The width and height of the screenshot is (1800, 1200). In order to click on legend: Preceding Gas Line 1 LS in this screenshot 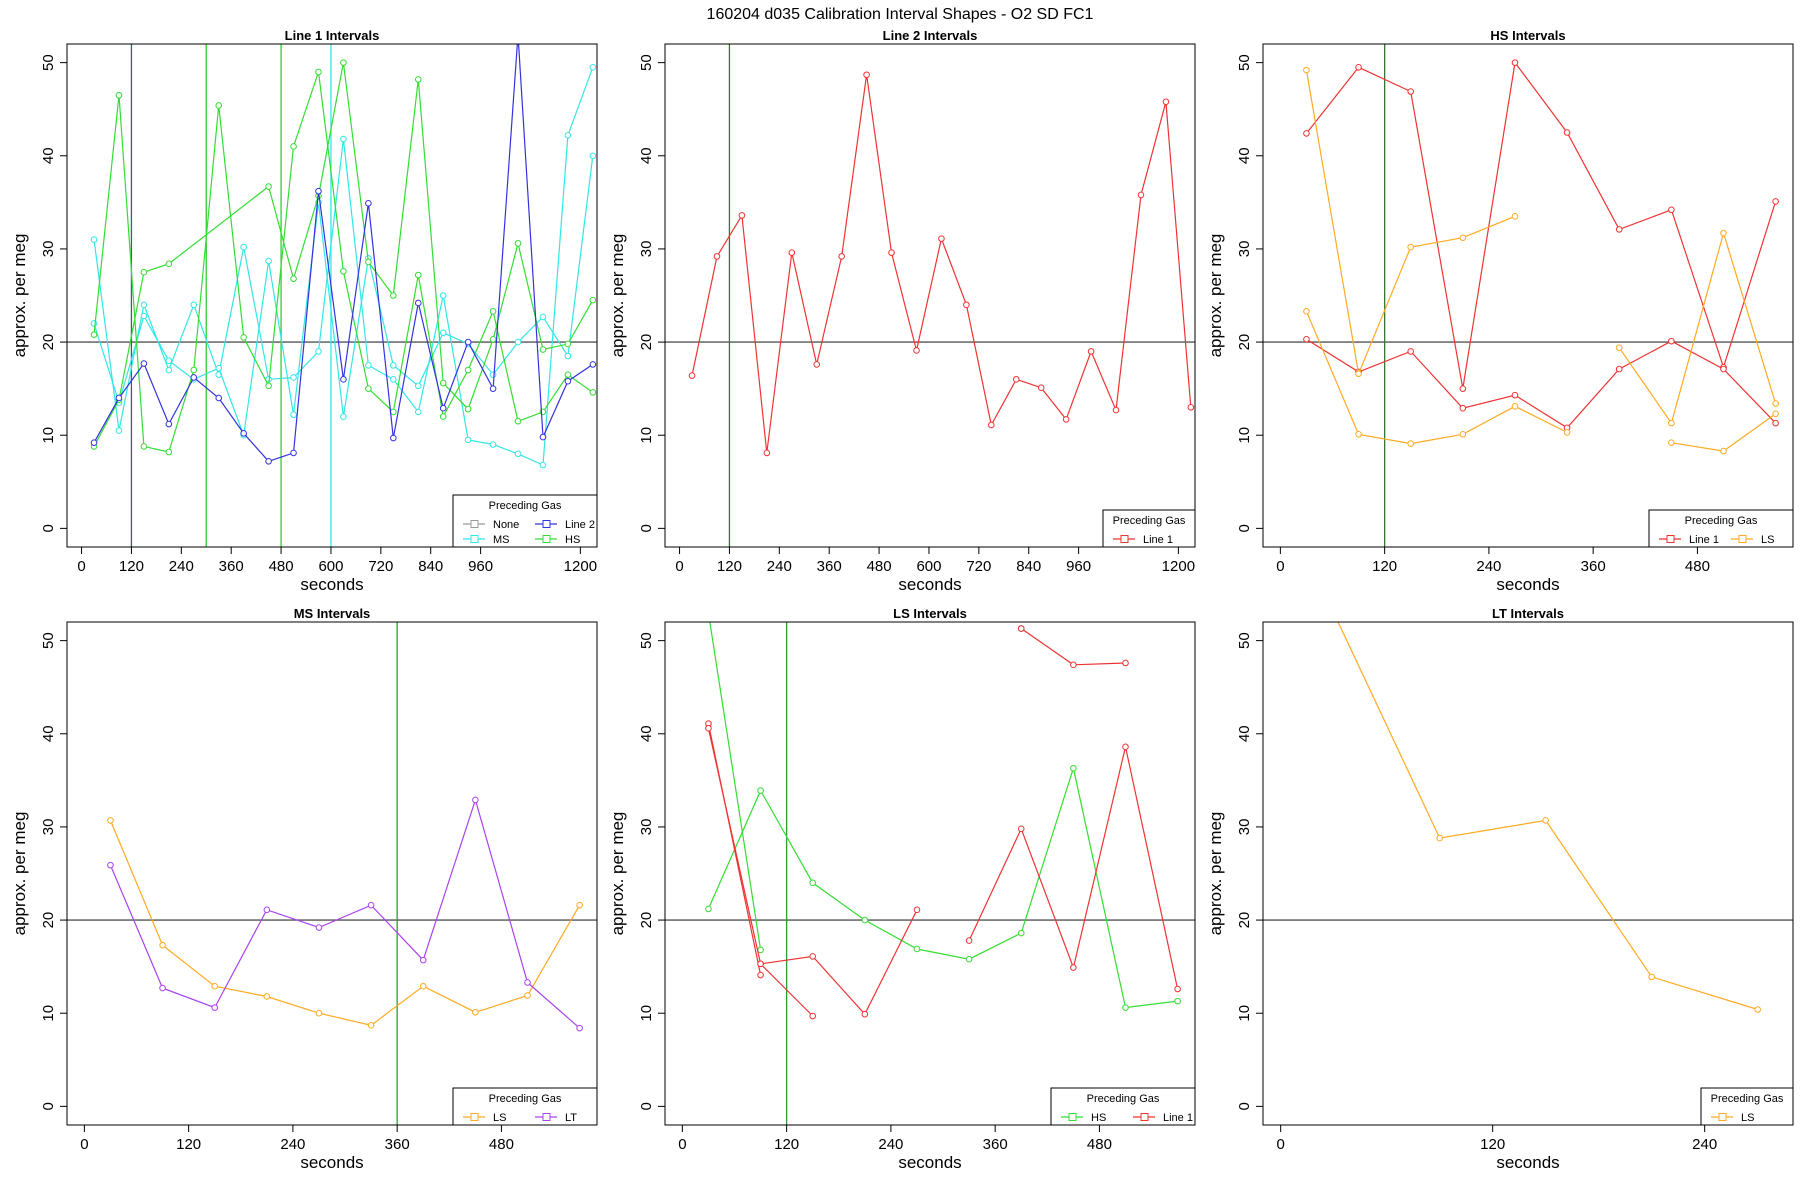, I will do `click(1721, 528)`.